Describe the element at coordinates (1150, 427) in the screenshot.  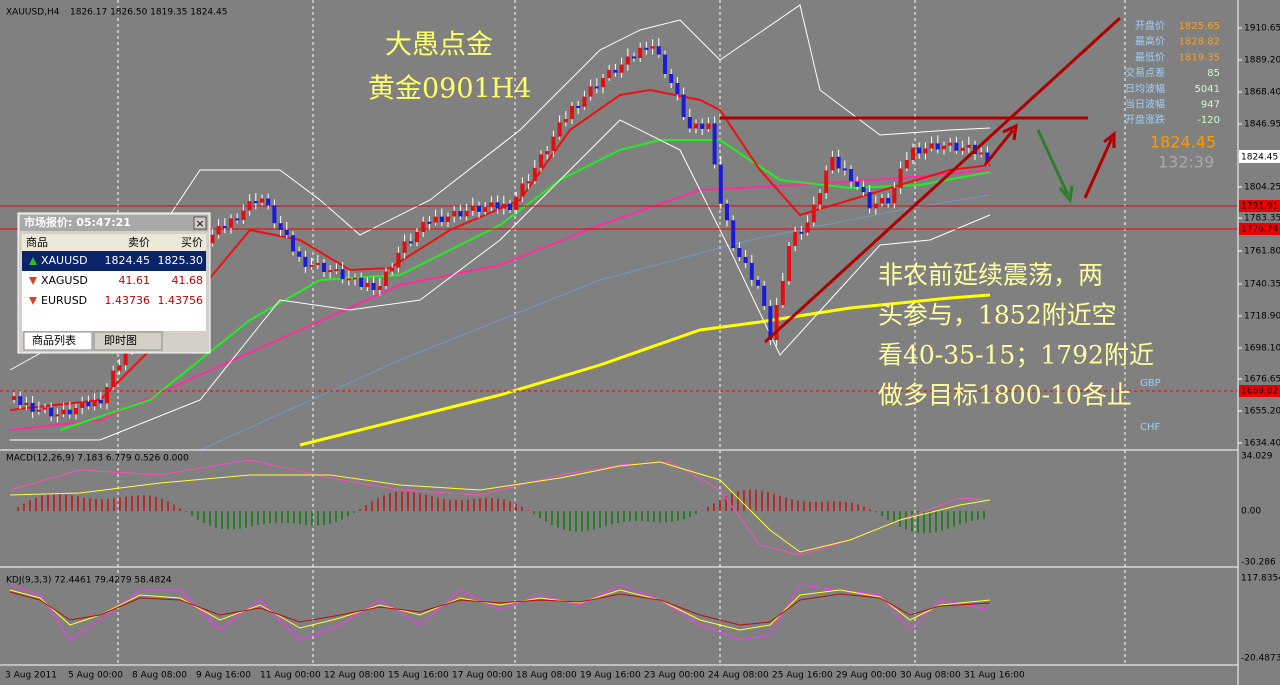
I see `currency: CHF` at that location.